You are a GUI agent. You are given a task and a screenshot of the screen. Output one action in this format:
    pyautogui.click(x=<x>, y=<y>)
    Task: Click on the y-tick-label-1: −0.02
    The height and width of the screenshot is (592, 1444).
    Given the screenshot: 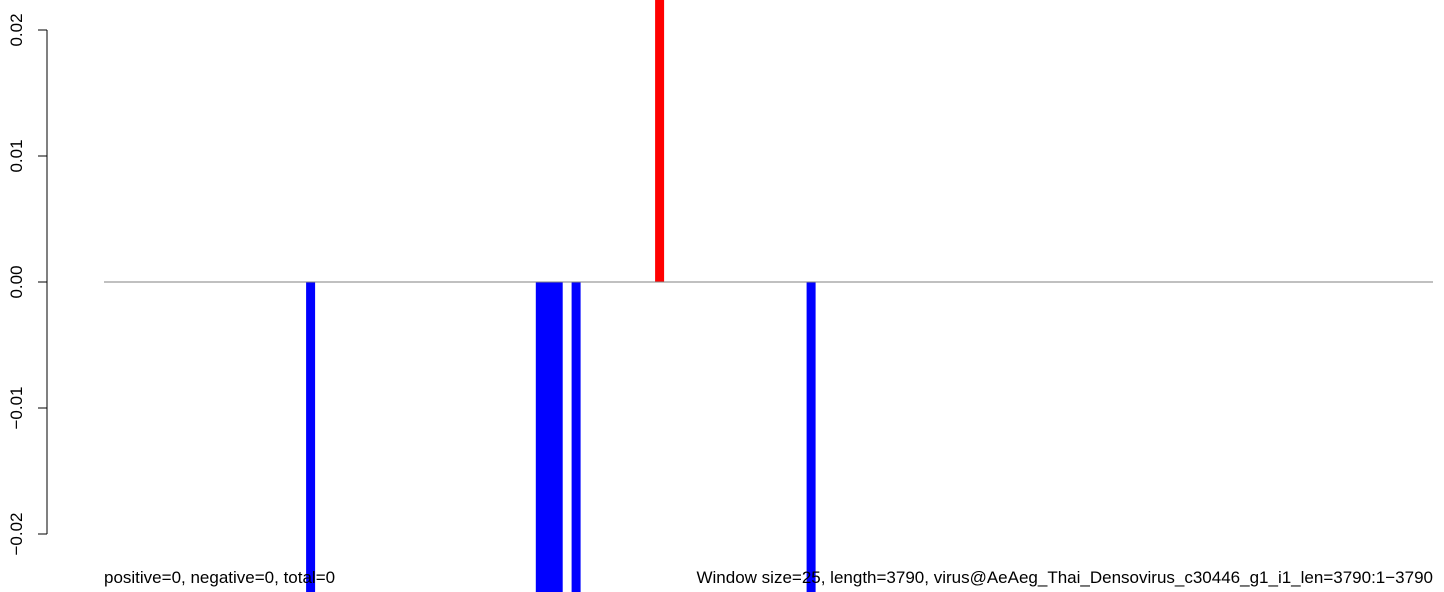 What is the action you would take?
    pyautogui.click(x=16, y=533)
    